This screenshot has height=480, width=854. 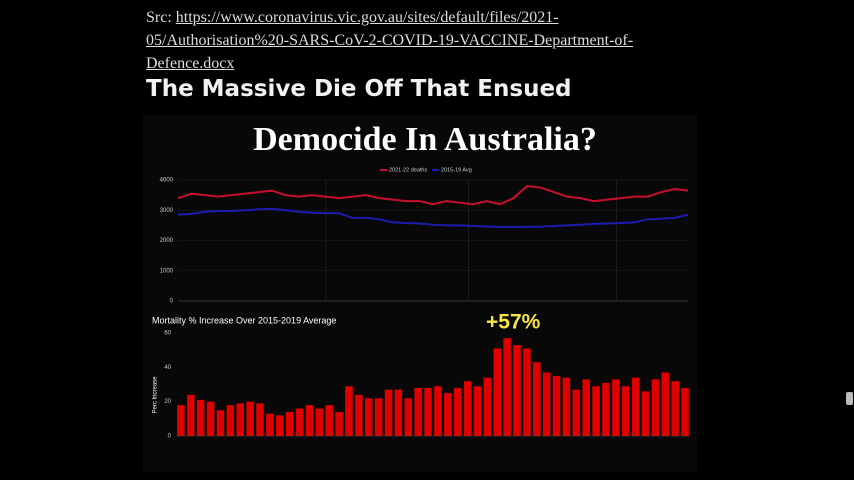 I want to click on image-title: Democide In Australia?, so click(x=425, y=139).